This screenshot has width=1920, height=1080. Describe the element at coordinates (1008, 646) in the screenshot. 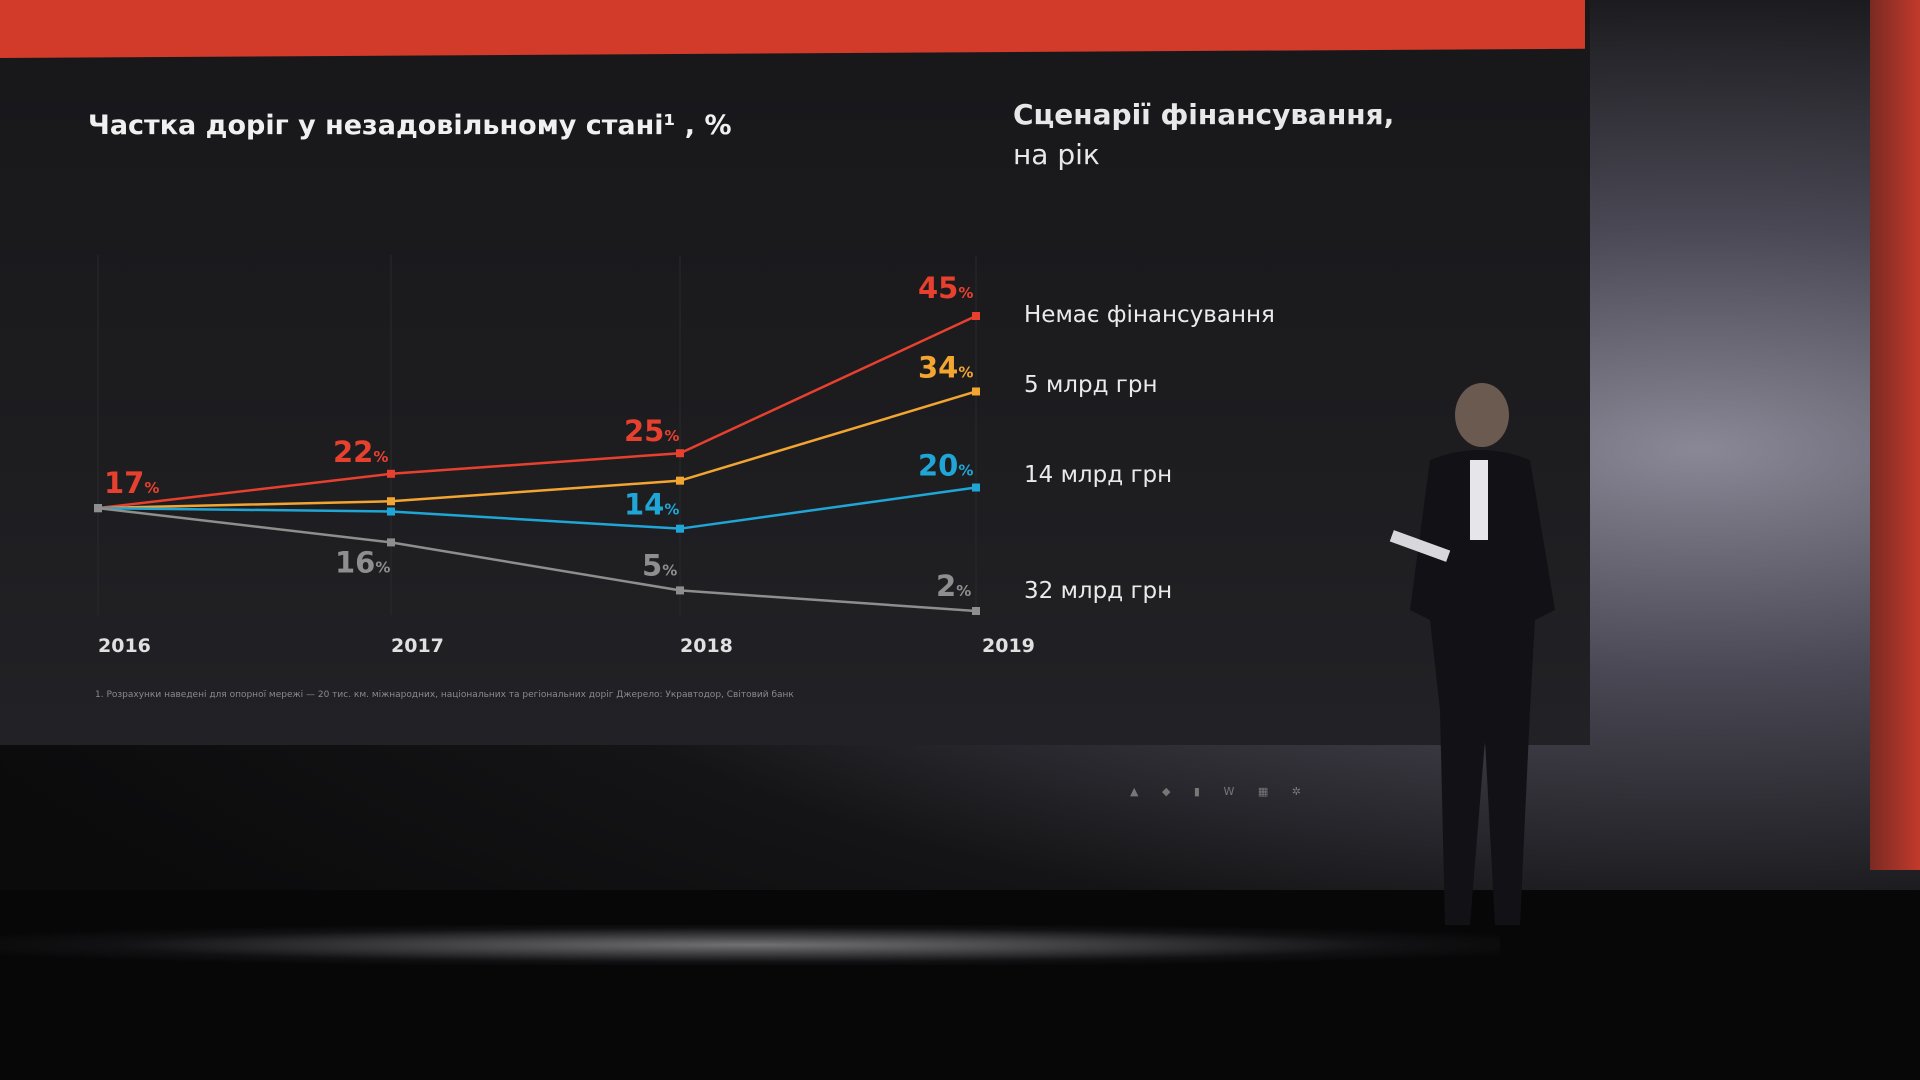

I see `x-tick-label: 2019` at that location.